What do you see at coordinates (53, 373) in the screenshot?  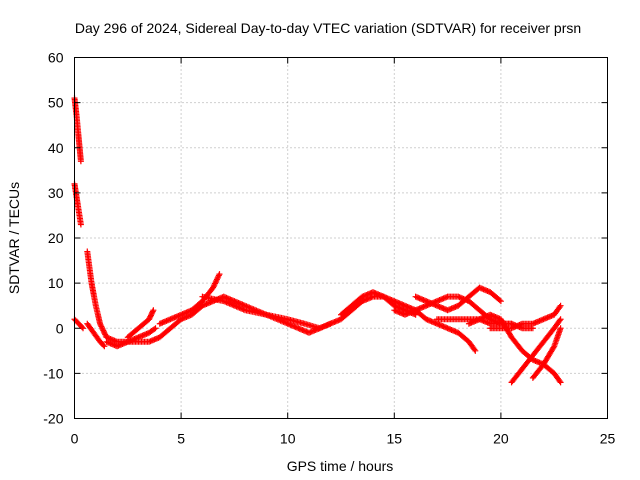 I see `y-tick-label: -10` at bounding box center [53, 373].